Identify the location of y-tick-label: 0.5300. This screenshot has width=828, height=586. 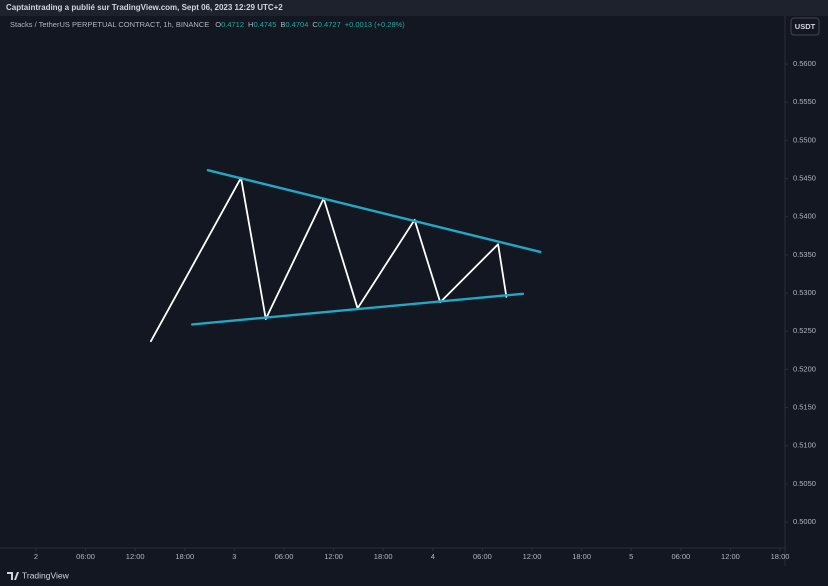
(804, 292).